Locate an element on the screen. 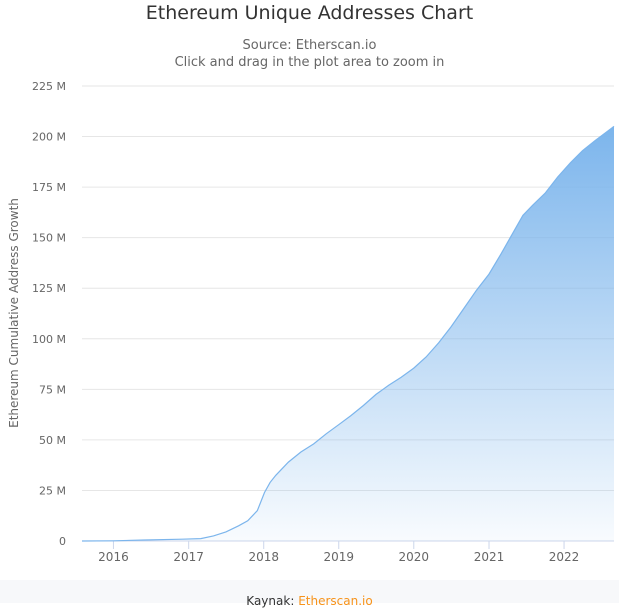 This screenshot has width=619, height=608. y-tick-label: 0 is located at coordinates (62, 541).